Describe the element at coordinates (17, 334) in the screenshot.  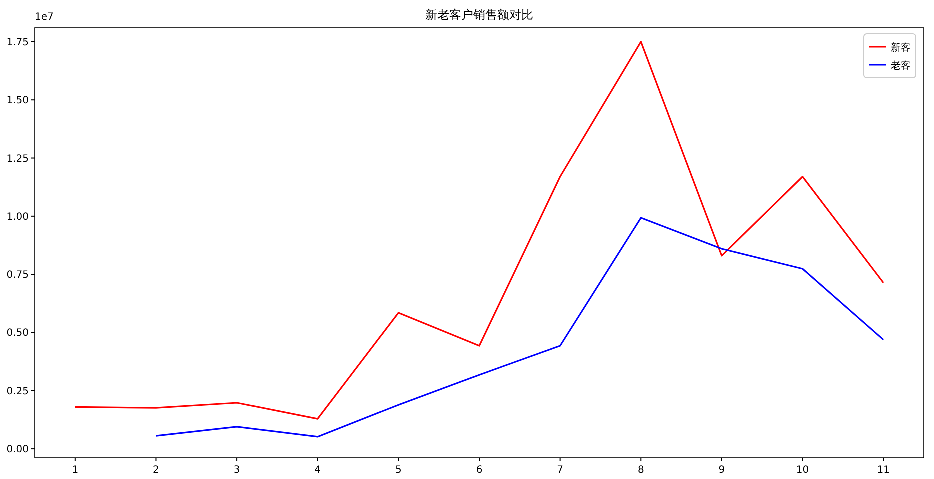
I see `y-tick-label: 0.50` at that location.